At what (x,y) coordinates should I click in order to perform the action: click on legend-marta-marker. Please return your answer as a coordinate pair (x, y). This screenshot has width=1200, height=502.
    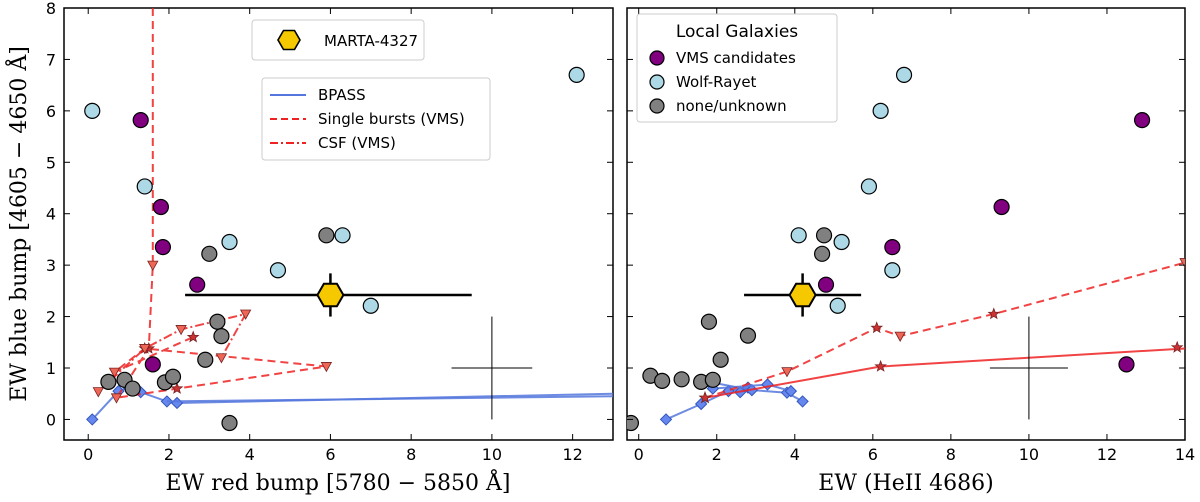
    Looking at the image, I should click on (289, 40).